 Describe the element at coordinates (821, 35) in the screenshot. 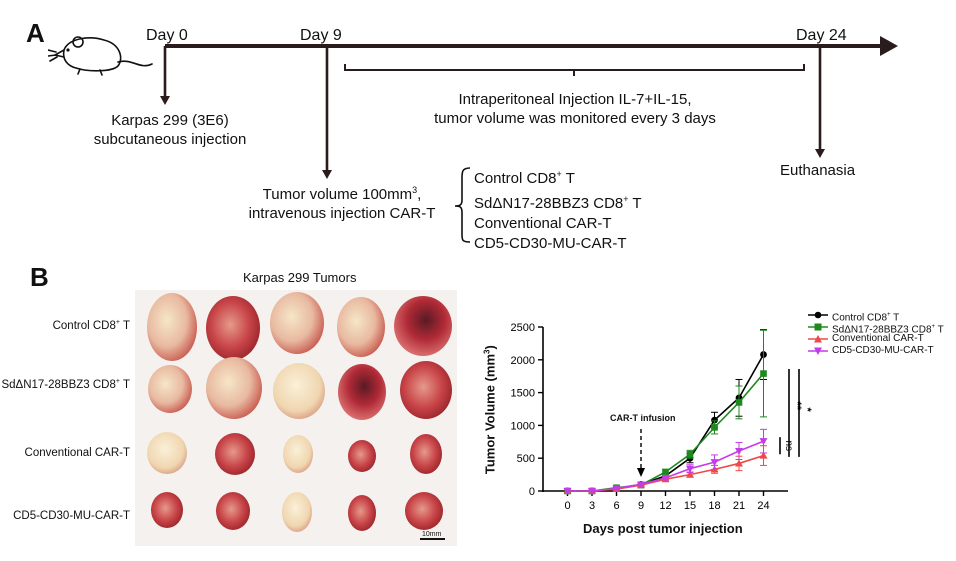

I see `day24-label: Day 24` at that location.